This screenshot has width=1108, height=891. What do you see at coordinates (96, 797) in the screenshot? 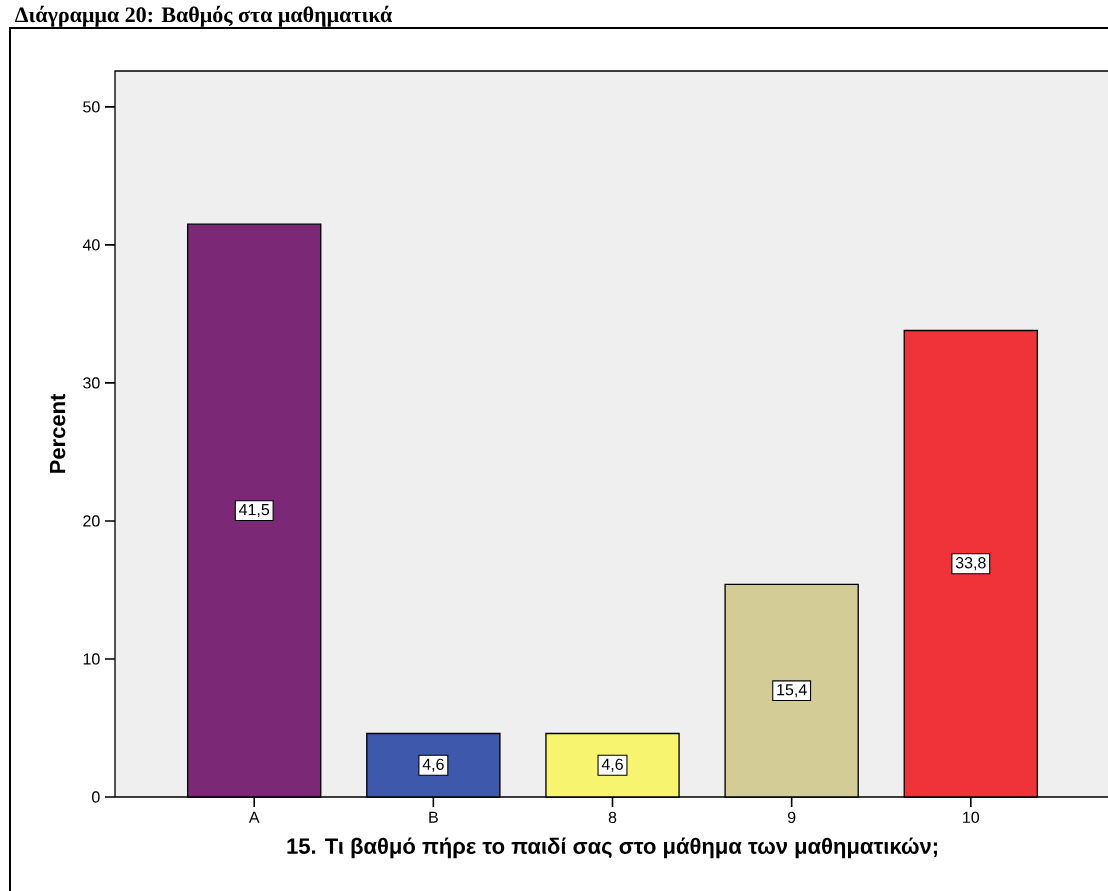
I see `y-tick-label: 0` at bounding box center [96, 797].